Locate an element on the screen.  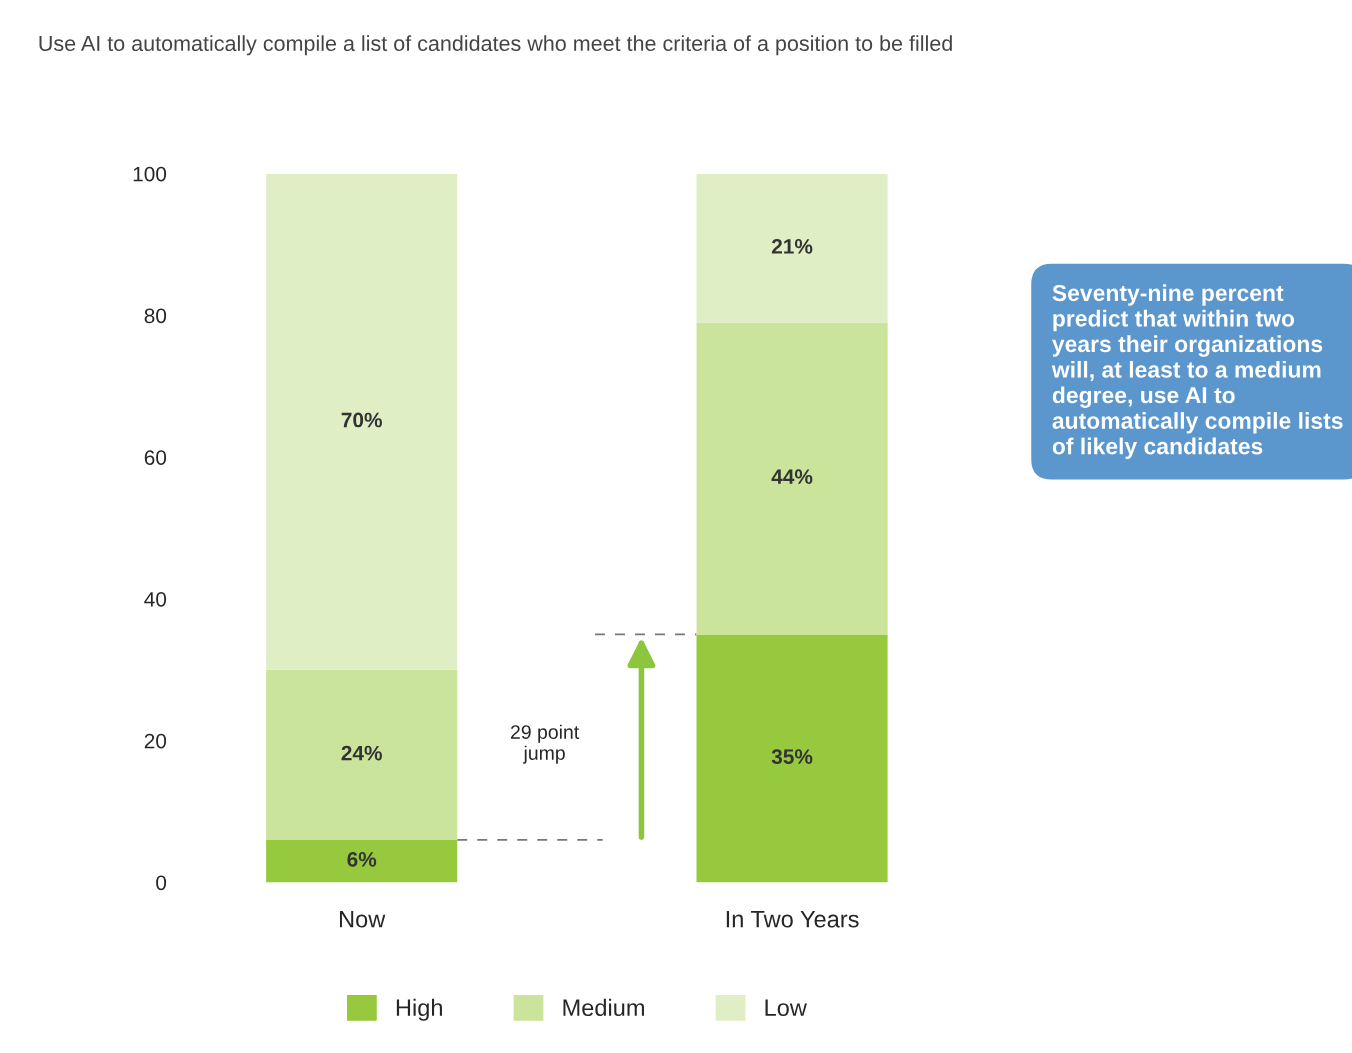
y-tick-label: 0 is located at coordinates (161, 883).